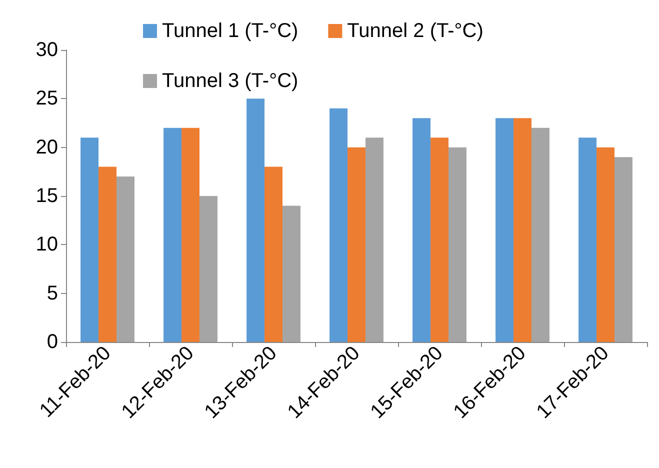 This screenshot has height=468, width=659. I want to click on y-tick-label: 5, so click(52, 293).